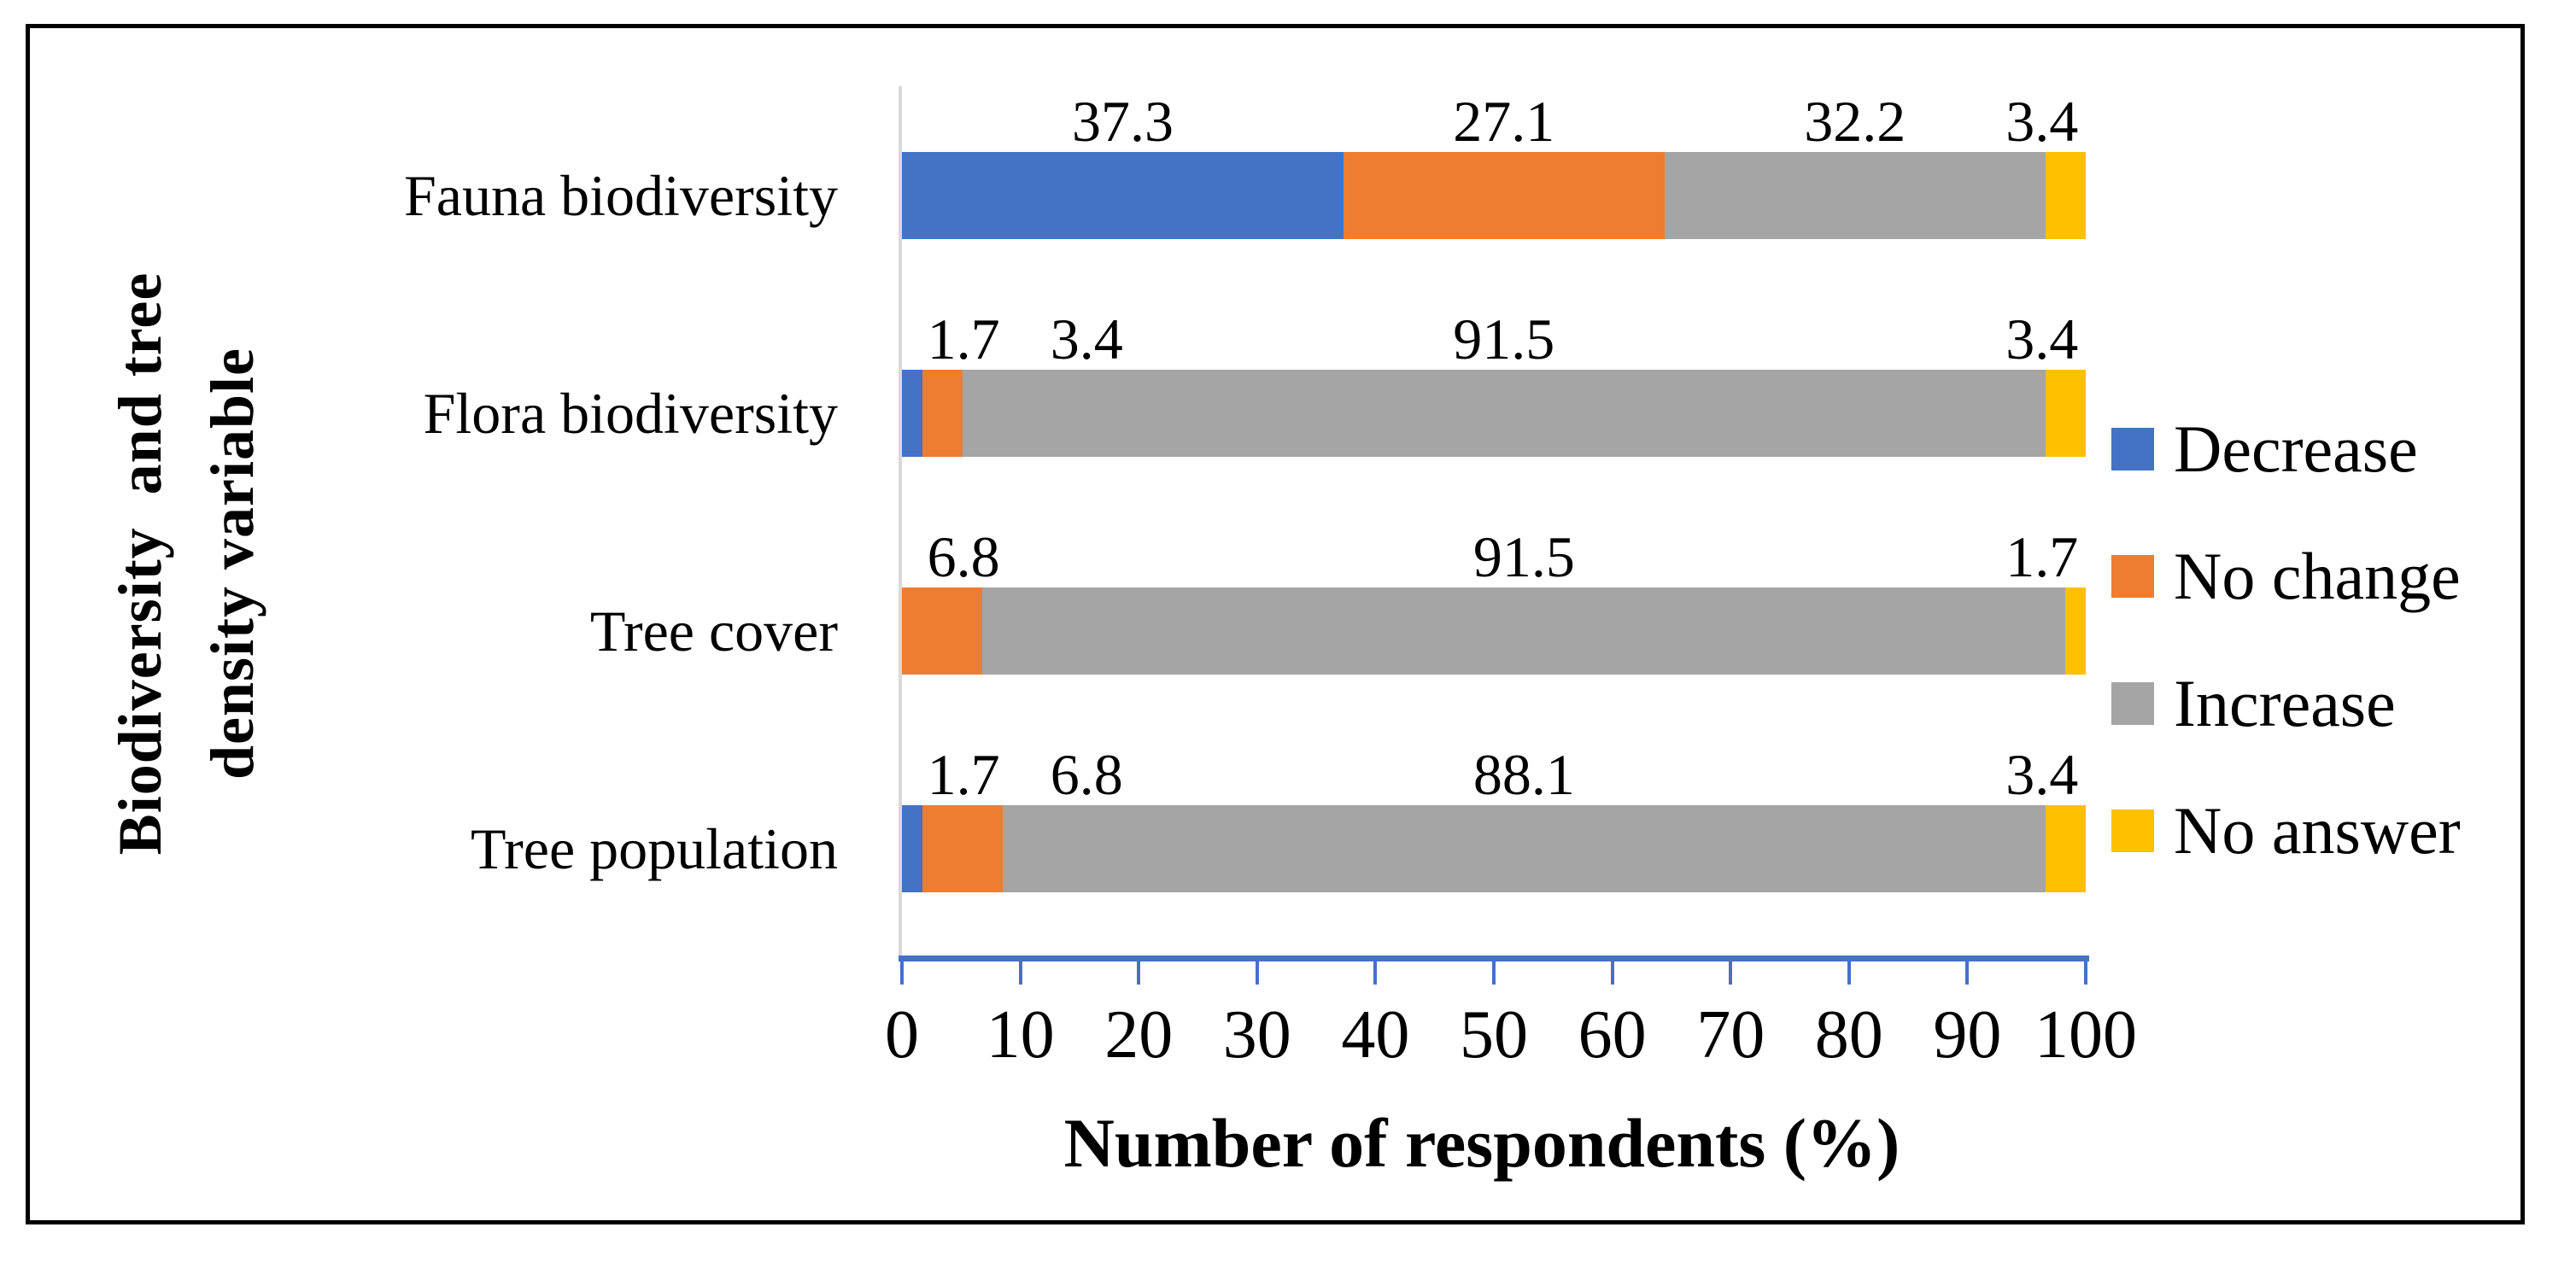 This screenshot has height=1274, width=2576. I want to click on legend-label: Increase, so click(2285, 703).